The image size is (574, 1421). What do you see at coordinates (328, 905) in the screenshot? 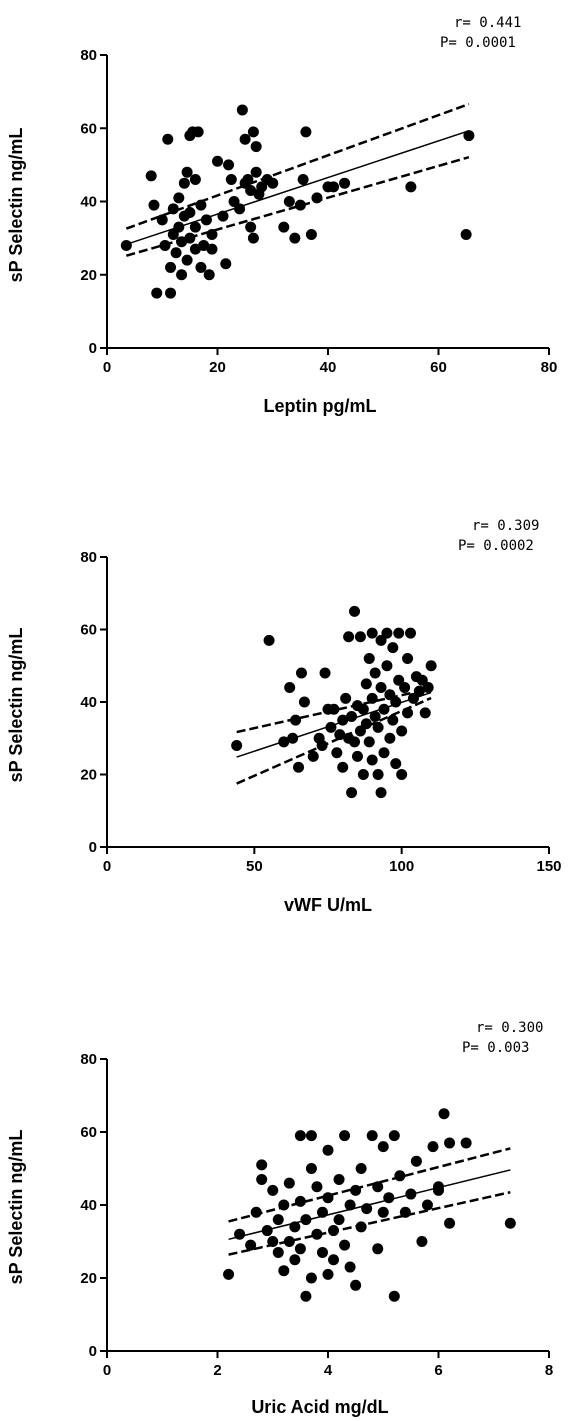
I see `x-axis-title: vWF U/mL` at bounding box center [328, 905].